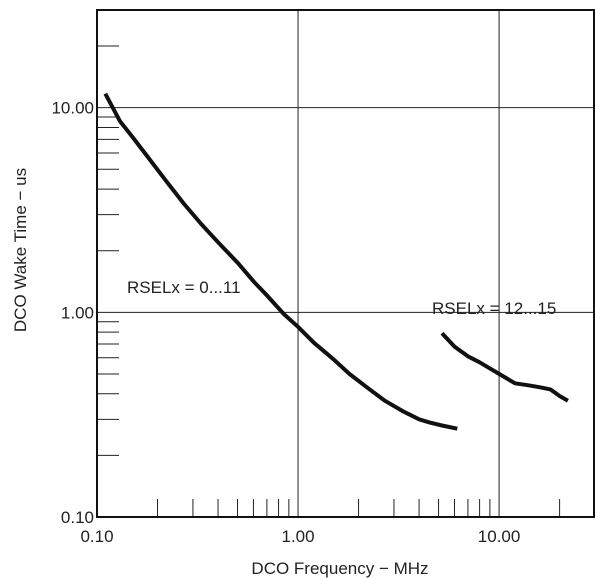 Image resolution: width=595 pixels, height=579 pixels. What do you see at coordinates (96, 536) in the screenshot?
I see `x-tick-label: 0.10` at bounding box center [96, 536].